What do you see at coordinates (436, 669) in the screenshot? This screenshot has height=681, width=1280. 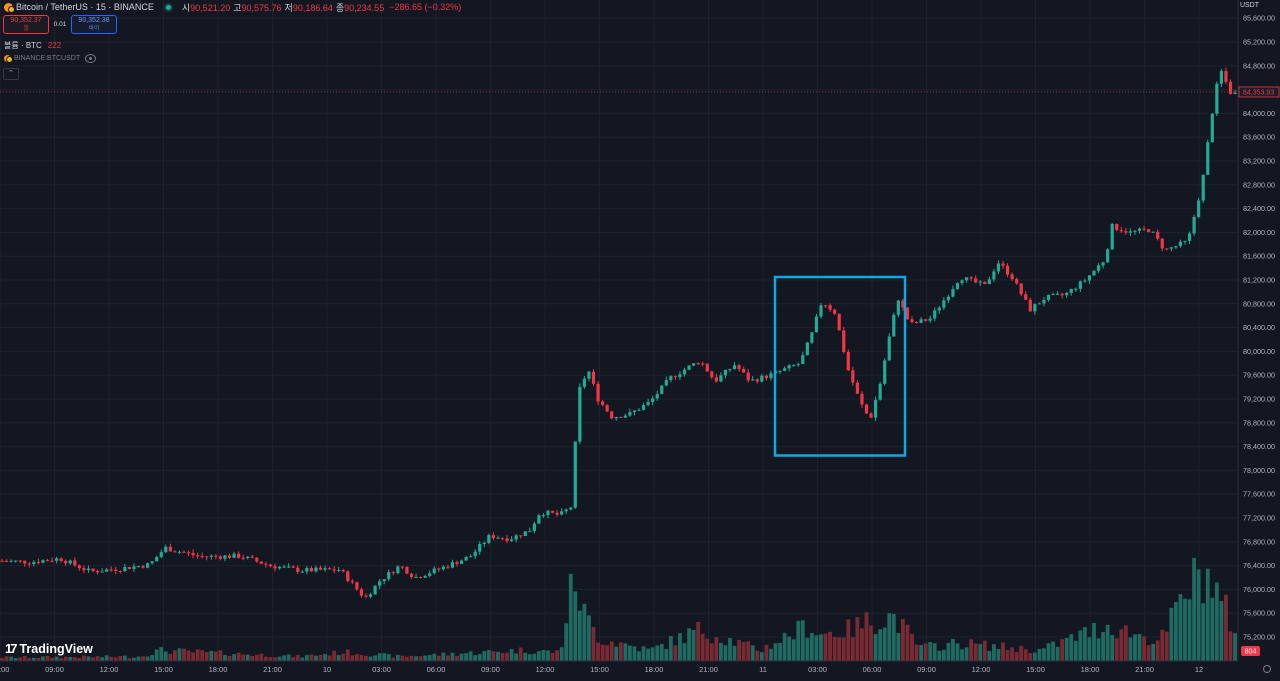 I see `x-tick-label: 06:00` at bounding box center [436, 669].